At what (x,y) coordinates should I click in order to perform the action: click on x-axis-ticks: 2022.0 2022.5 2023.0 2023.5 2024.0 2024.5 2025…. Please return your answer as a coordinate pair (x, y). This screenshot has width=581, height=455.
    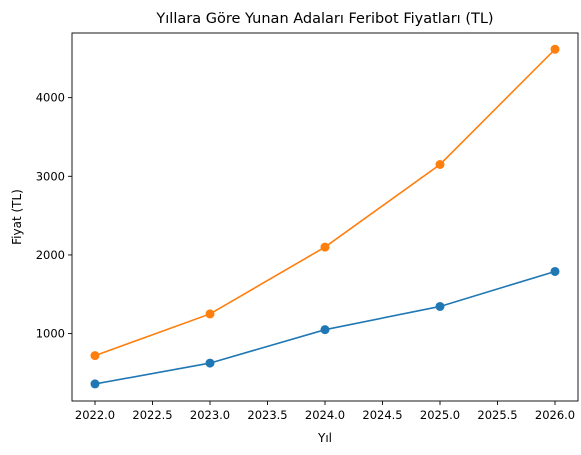
    Looking at the image, I should click on (325, 411).